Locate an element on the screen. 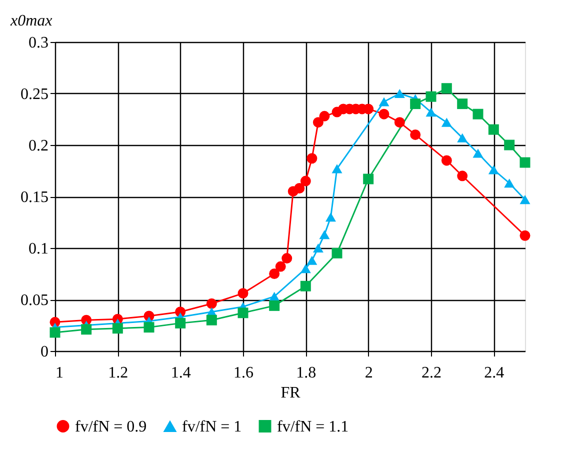 This screenshot has height=459, width=563. x-tick-label: 2.4 is located at coordinates (494, 373).